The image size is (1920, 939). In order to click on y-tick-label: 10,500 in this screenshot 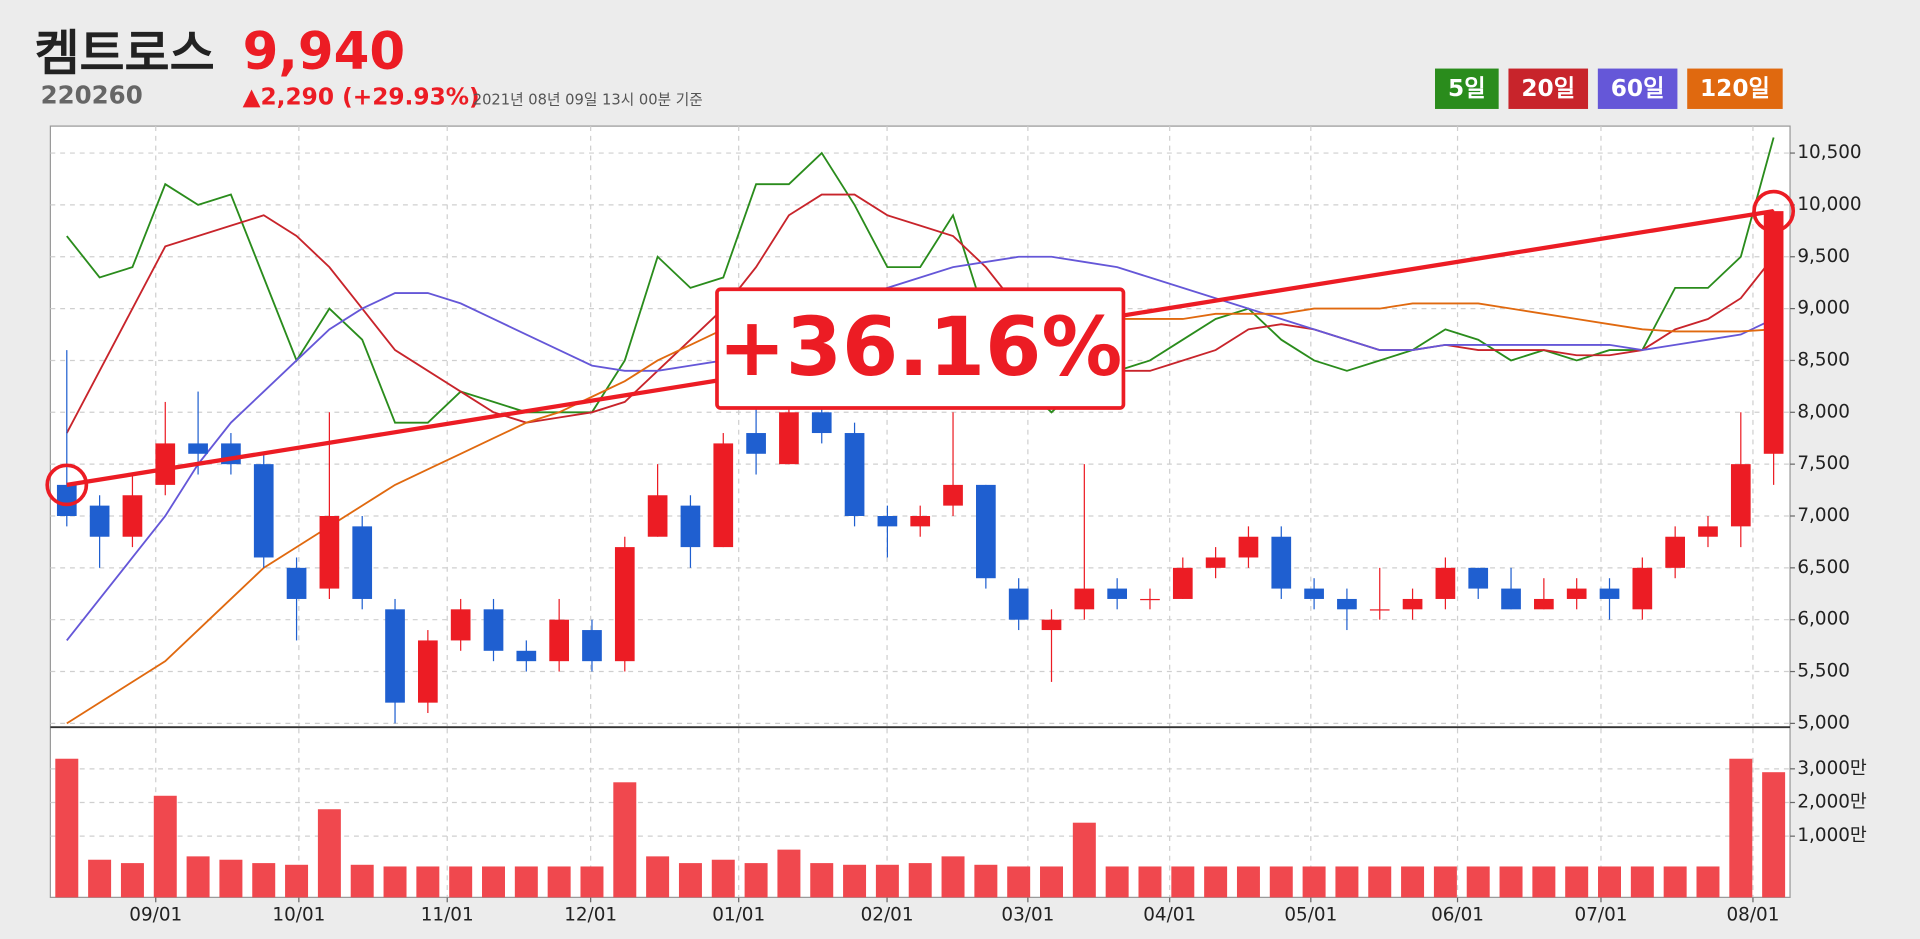, I will do `click(1829, 152)`.